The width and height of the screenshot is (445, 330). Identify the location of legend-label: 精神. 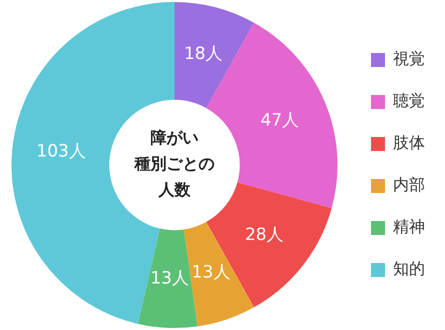
(409, 226).